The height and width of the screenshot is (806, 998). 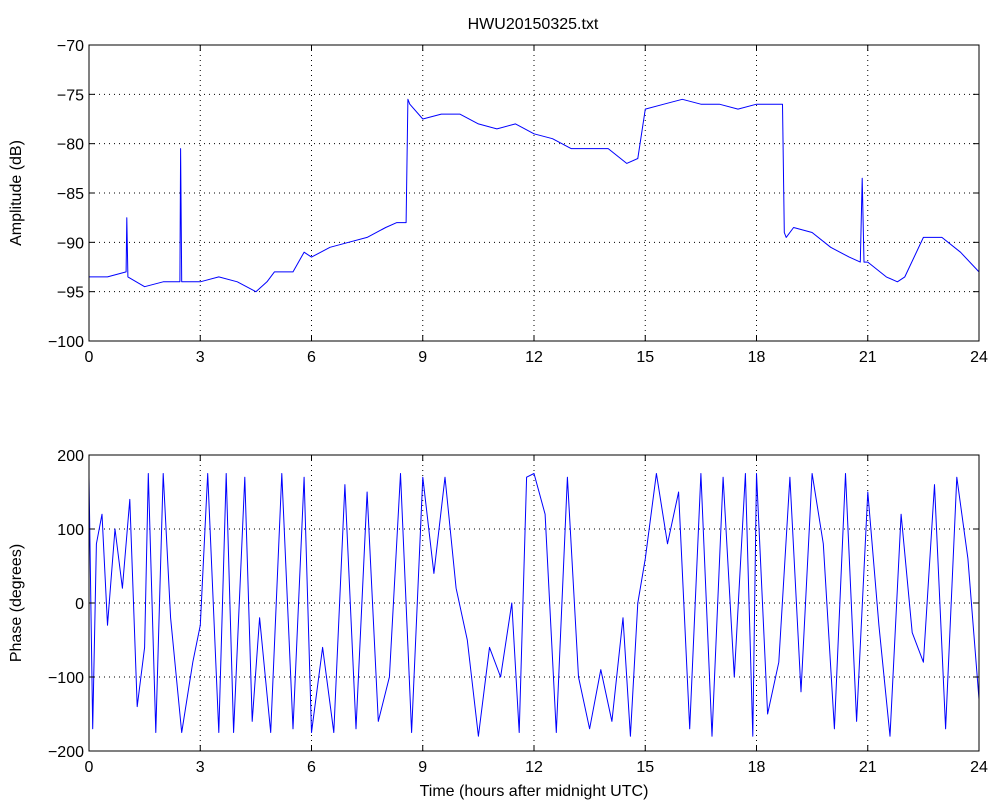 What do you see at coordinates (66, 342) in the screenshot?
I see `amplitude-y-tick-label: −100` at bounding box center [66, 342].